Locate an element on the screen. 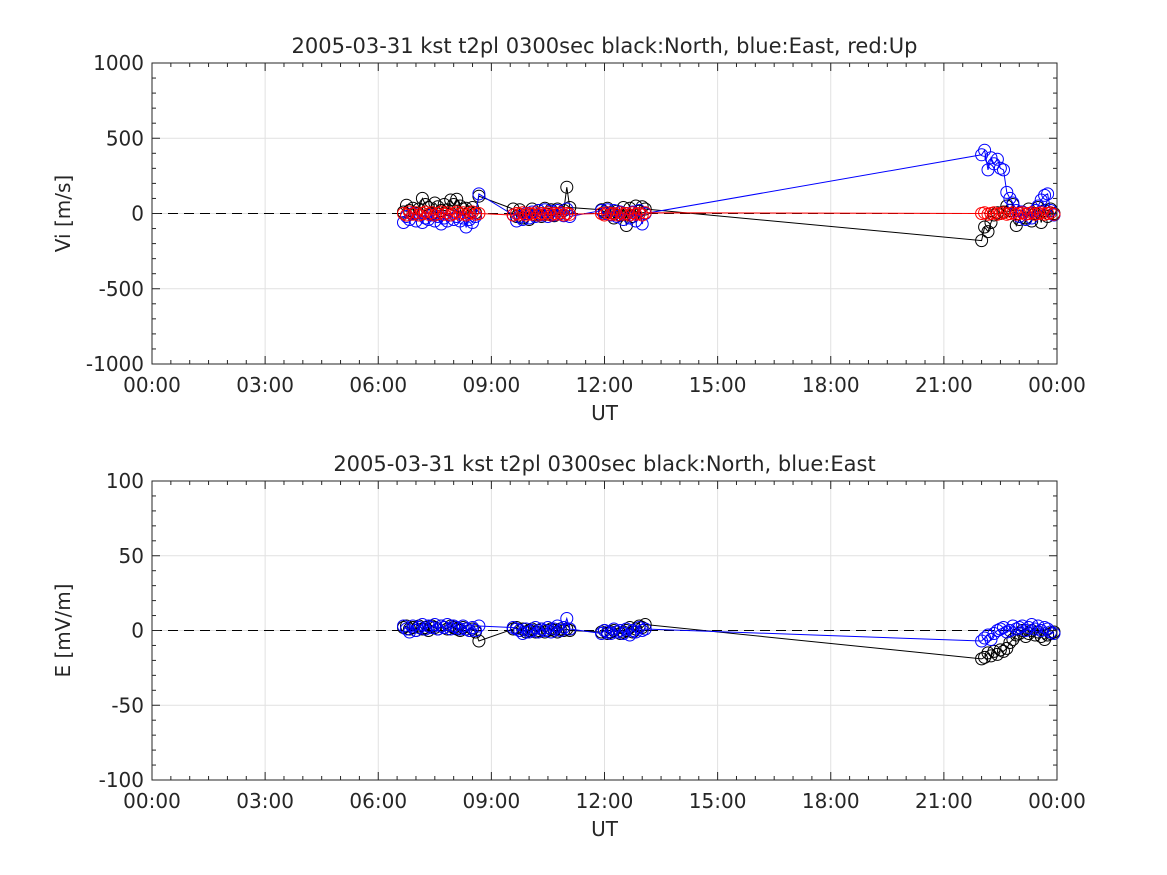  y-tick-label: 50 is located at coordinates (131, 556).